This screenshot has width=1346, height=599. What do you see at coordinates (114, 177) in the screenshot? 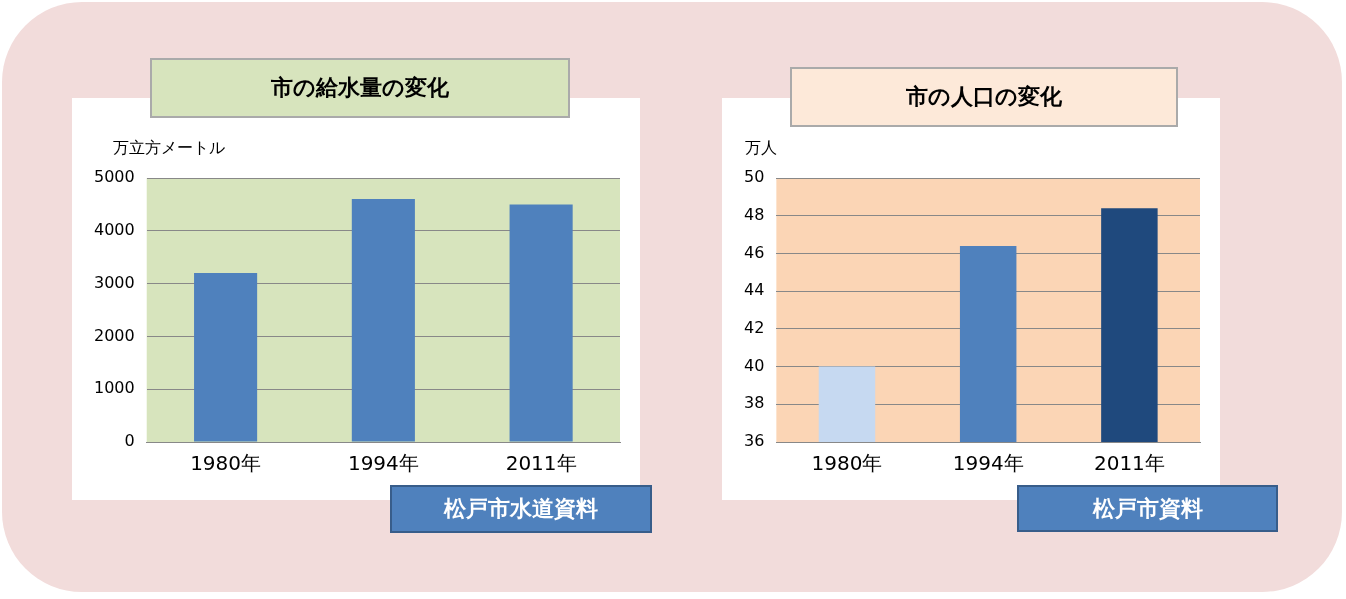
I see `y-tick-label: 5000` at bounding box center [114, 177].